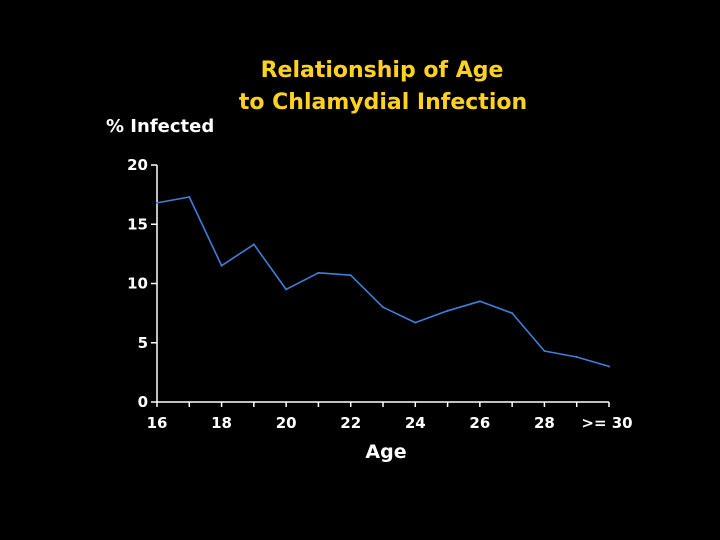  What do you see at coordinates (157, 423) in the screenshot?
I see `x-tick-label: 16` at bounding box center [157, 423].